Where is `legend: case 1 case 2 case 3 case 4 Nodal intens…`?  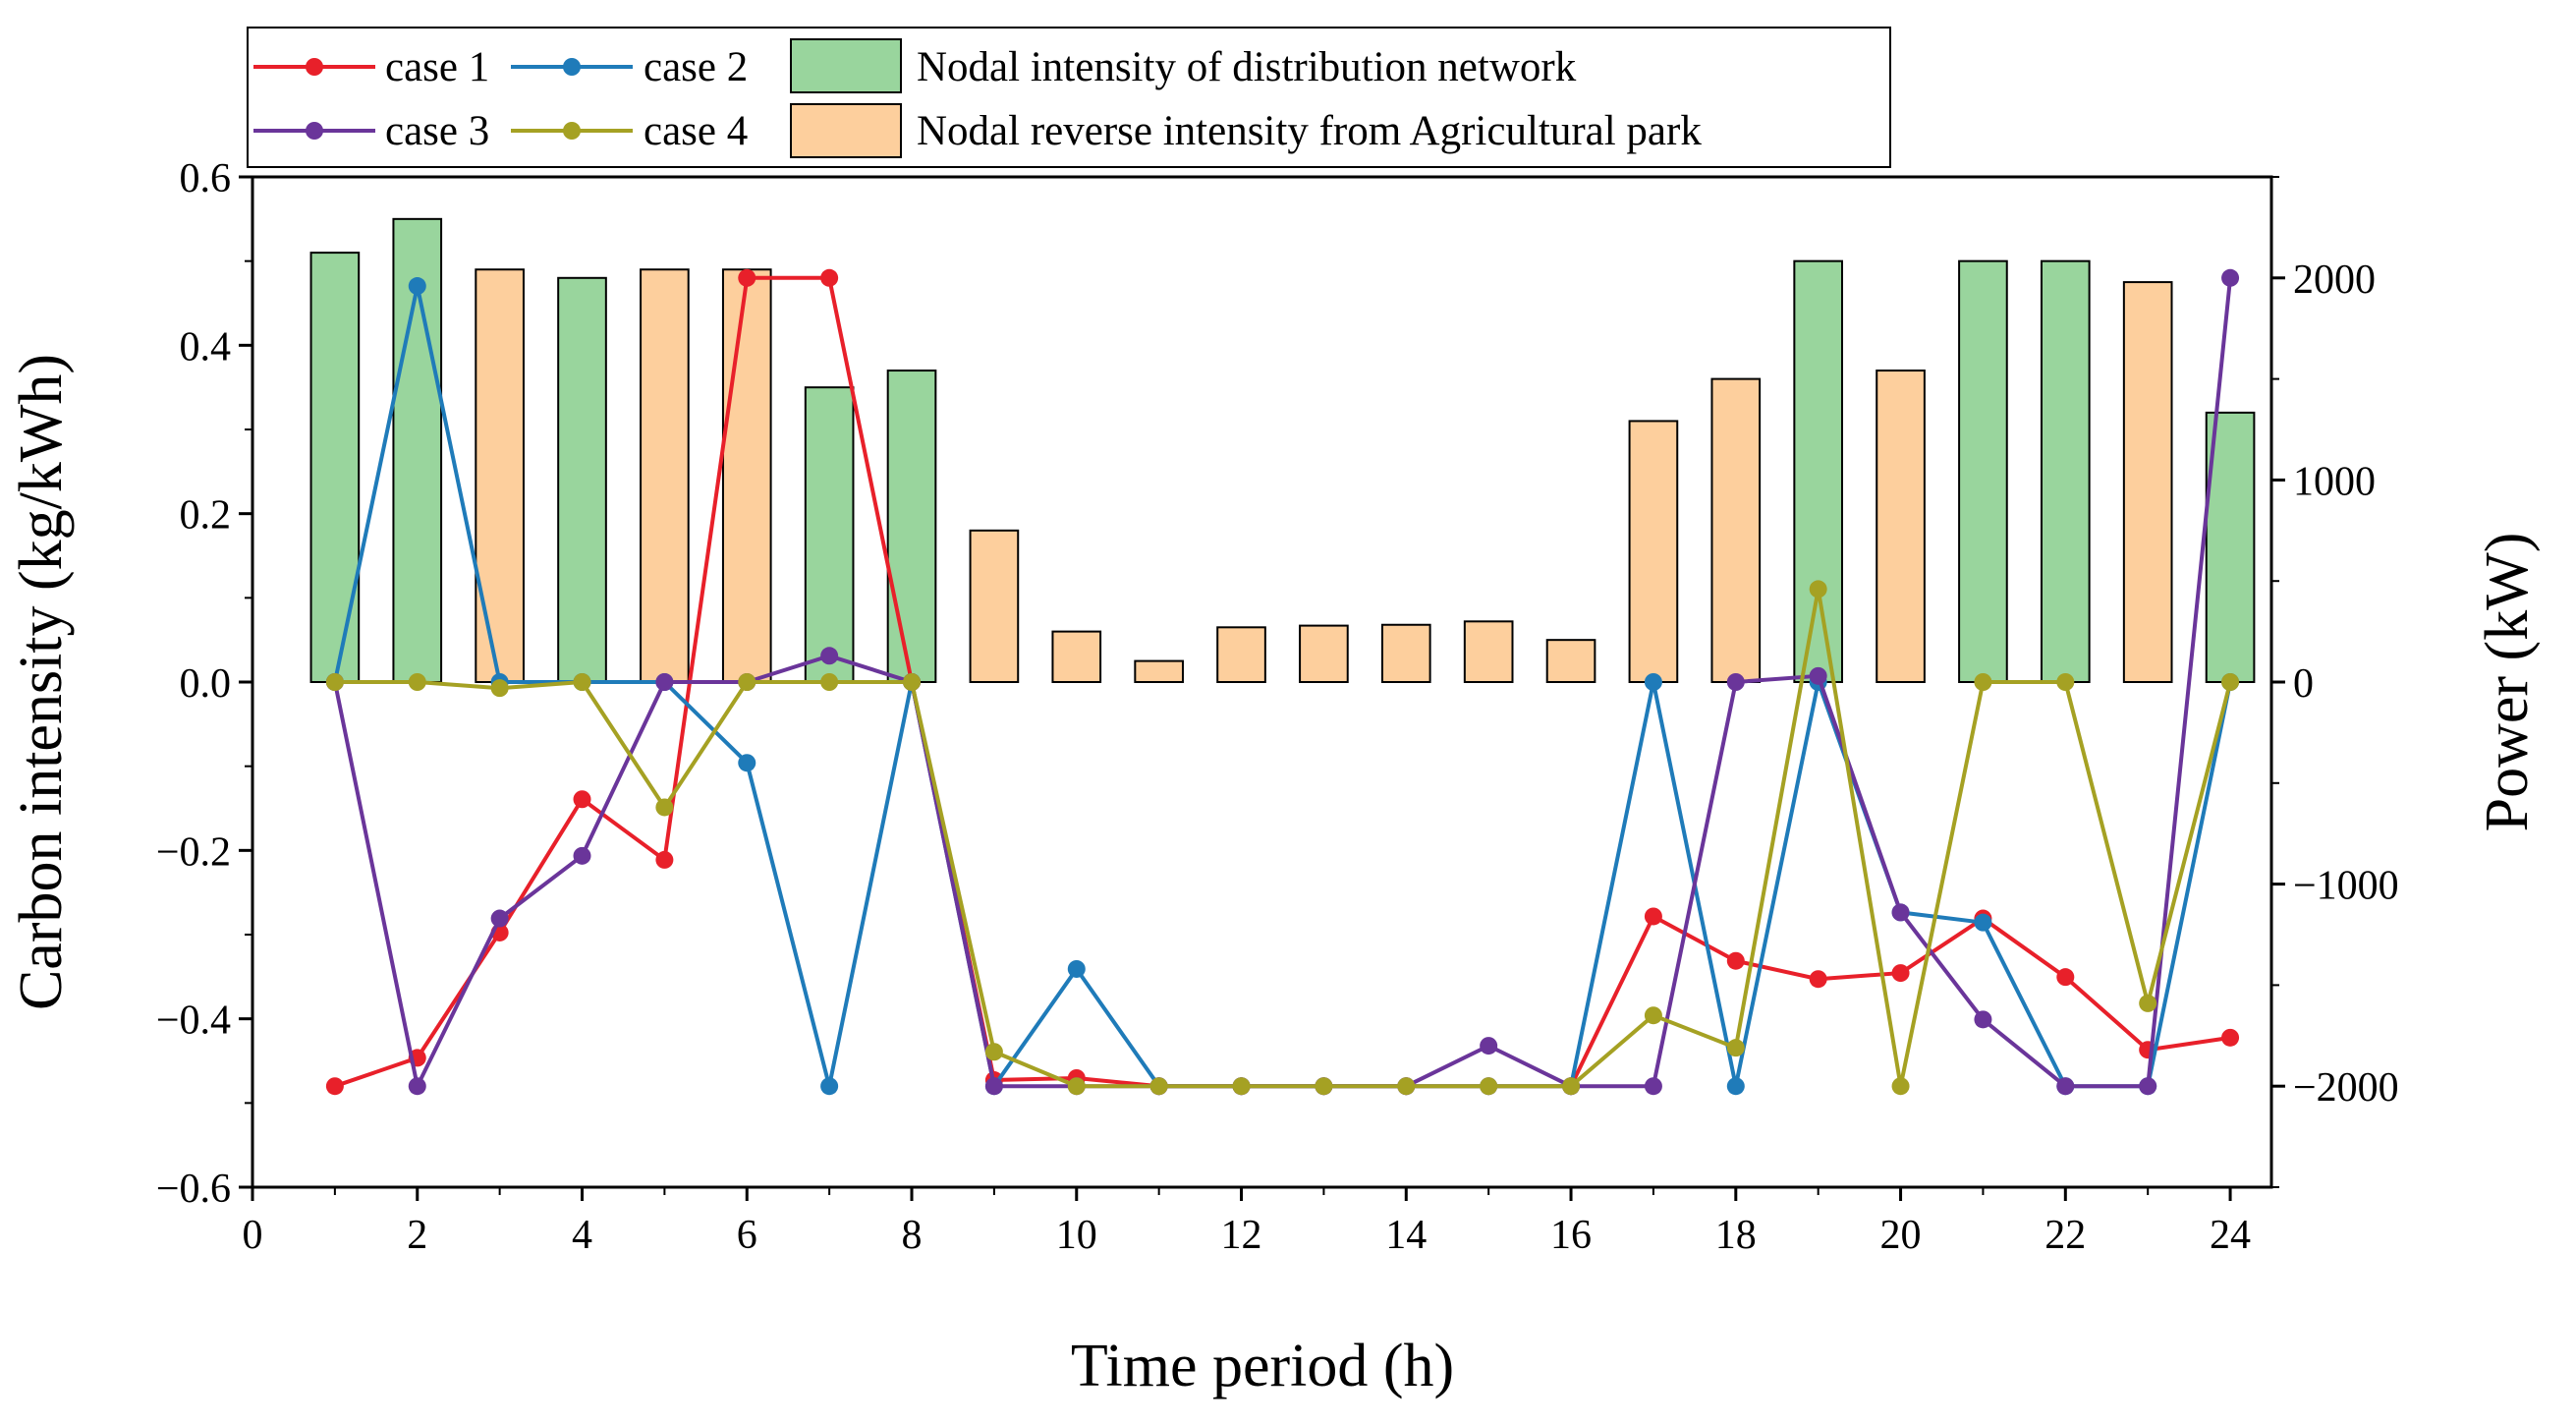 legend: case 1 case 2 case 3 case 4 Nodal intens… is located at coordinates (1069, 97).